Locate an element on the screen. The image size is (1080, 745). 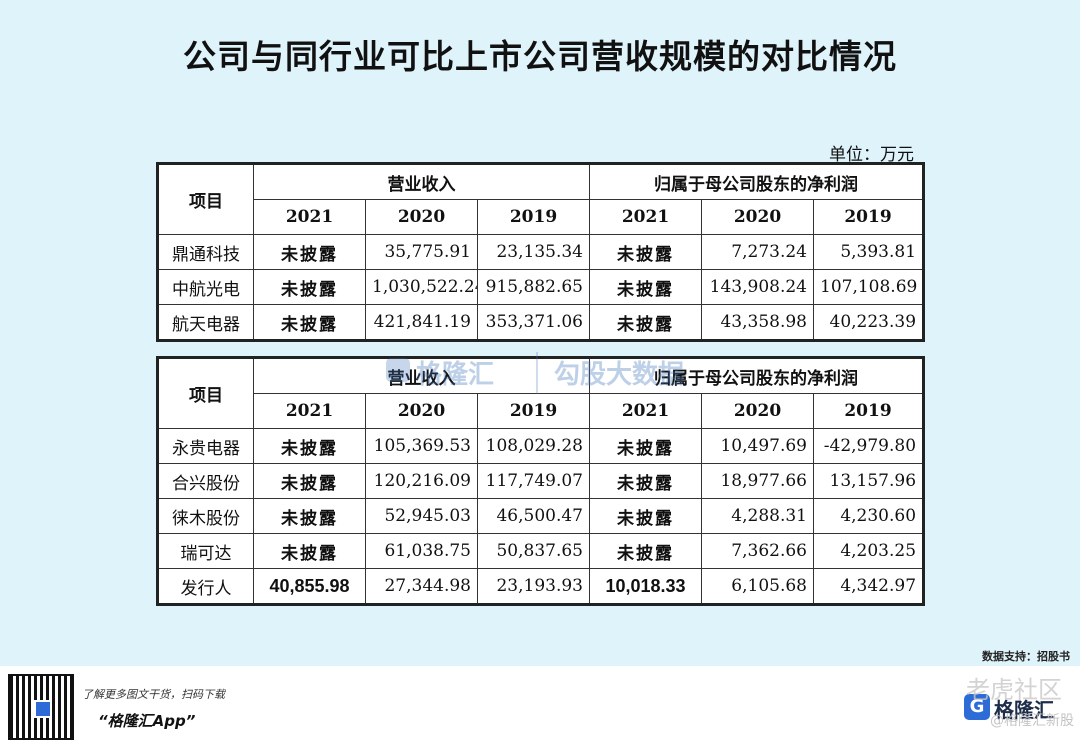
site-watermark: 老虎社区 is located at coordinates (1014, 690).